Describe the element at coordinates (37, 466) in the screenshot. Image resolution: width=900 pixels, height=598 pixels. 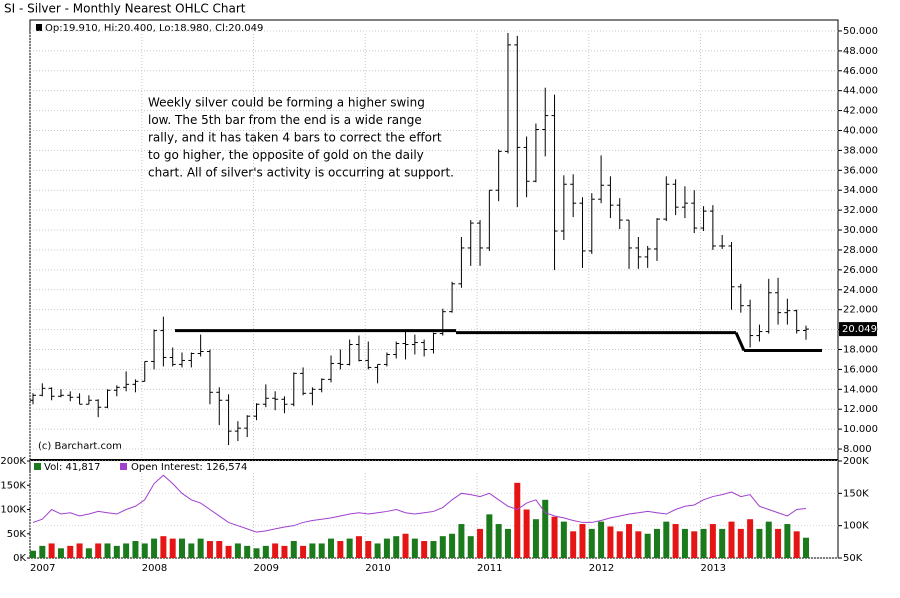
I see `volume-legend-swatch` at that location.